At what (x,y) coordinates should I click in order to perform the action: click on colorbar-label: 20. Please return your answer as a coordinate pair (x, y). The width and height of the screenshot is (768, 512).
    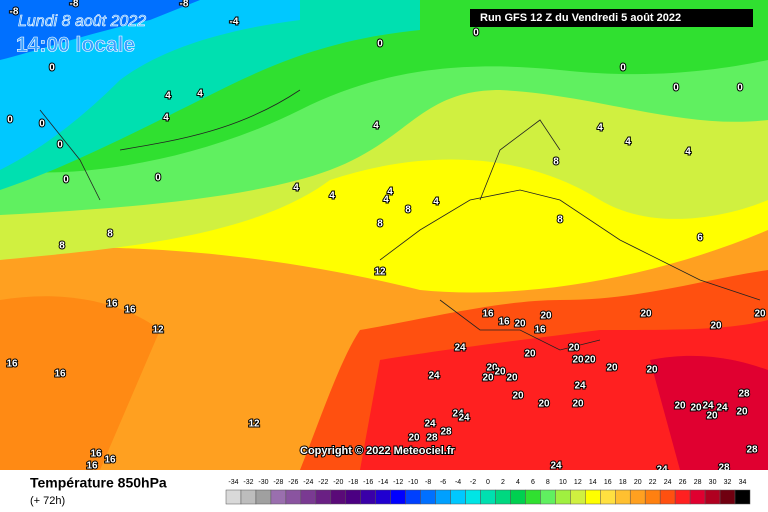
    Looking at the image, I should click on (638, 482).